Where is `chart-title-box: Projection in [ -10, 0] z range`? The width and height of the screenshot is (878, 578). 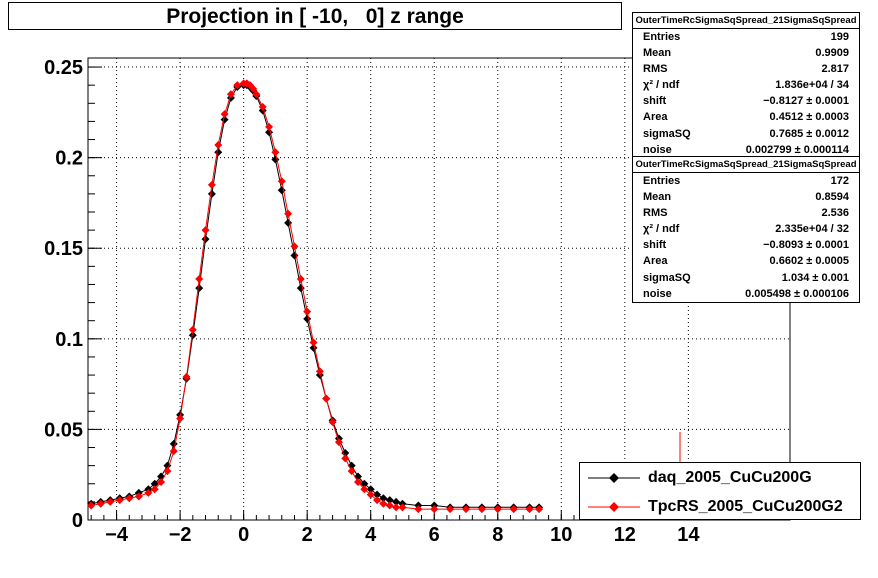
chart-title-box: Projection in [ -10, 0] z range is located at coordinates (315, 16).